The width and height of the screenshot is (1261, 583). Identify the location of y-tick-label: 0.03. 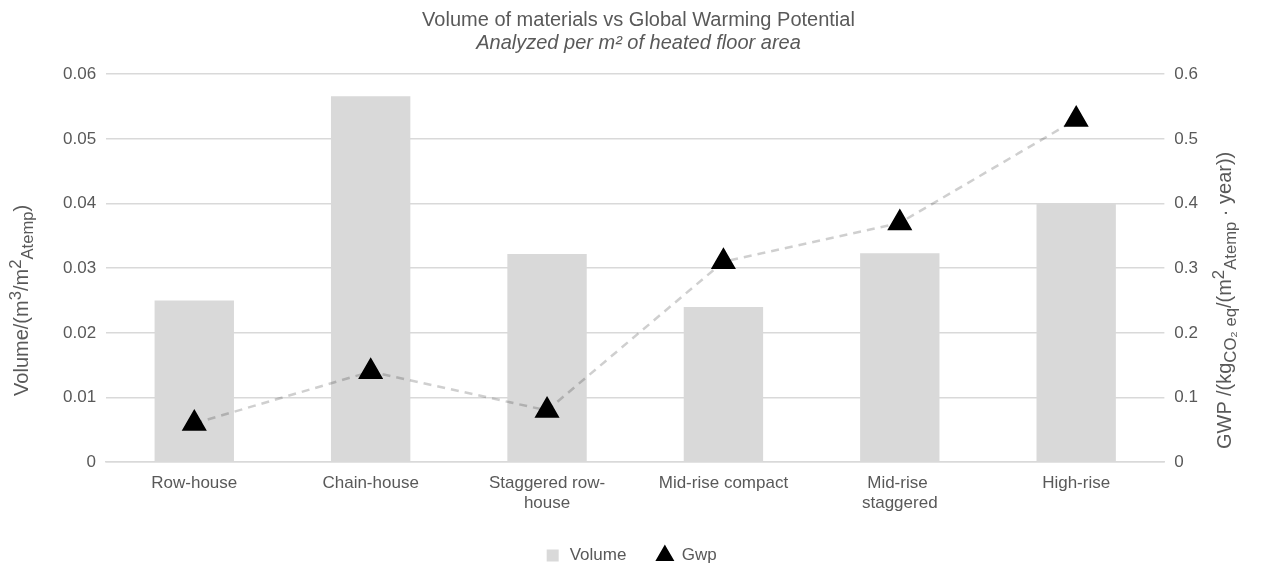
(79, 267).